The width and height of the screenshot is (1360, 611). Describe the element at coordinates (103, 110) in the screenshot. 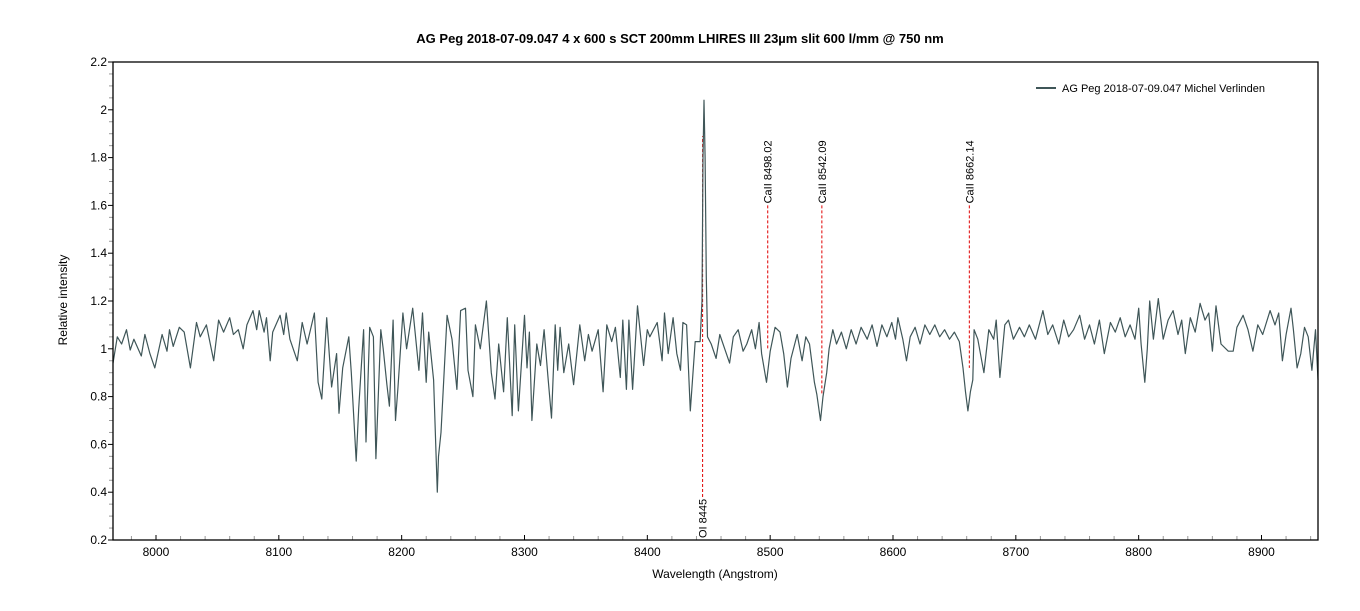

I see `y-tick-label: 2` at that location.